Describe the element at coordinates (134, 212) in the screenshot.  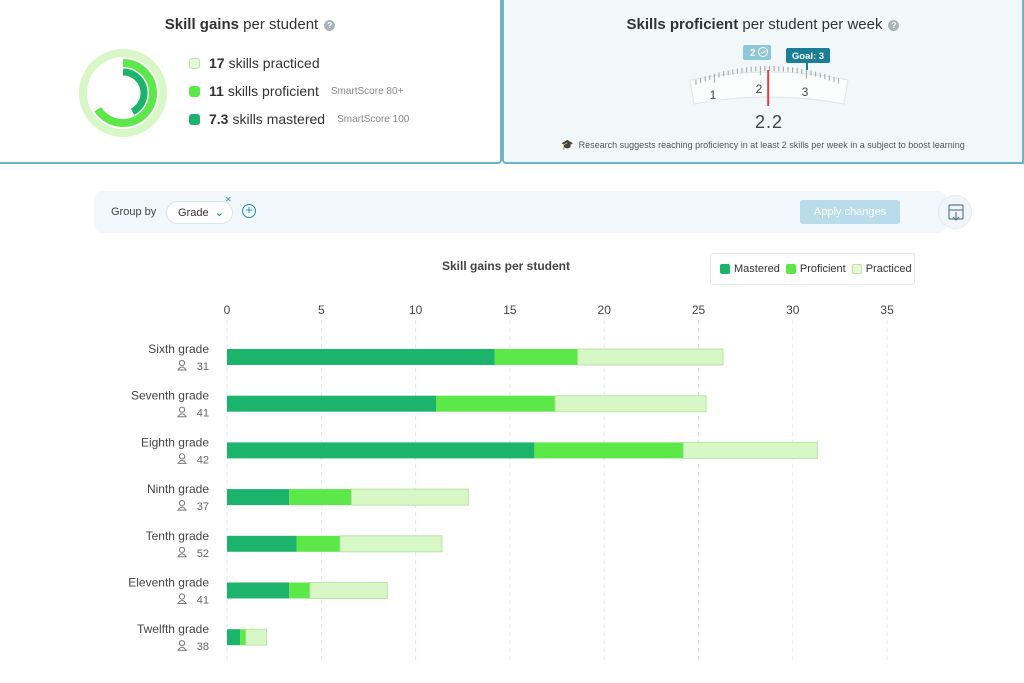
I see `group-by-label: Group by` at that location.